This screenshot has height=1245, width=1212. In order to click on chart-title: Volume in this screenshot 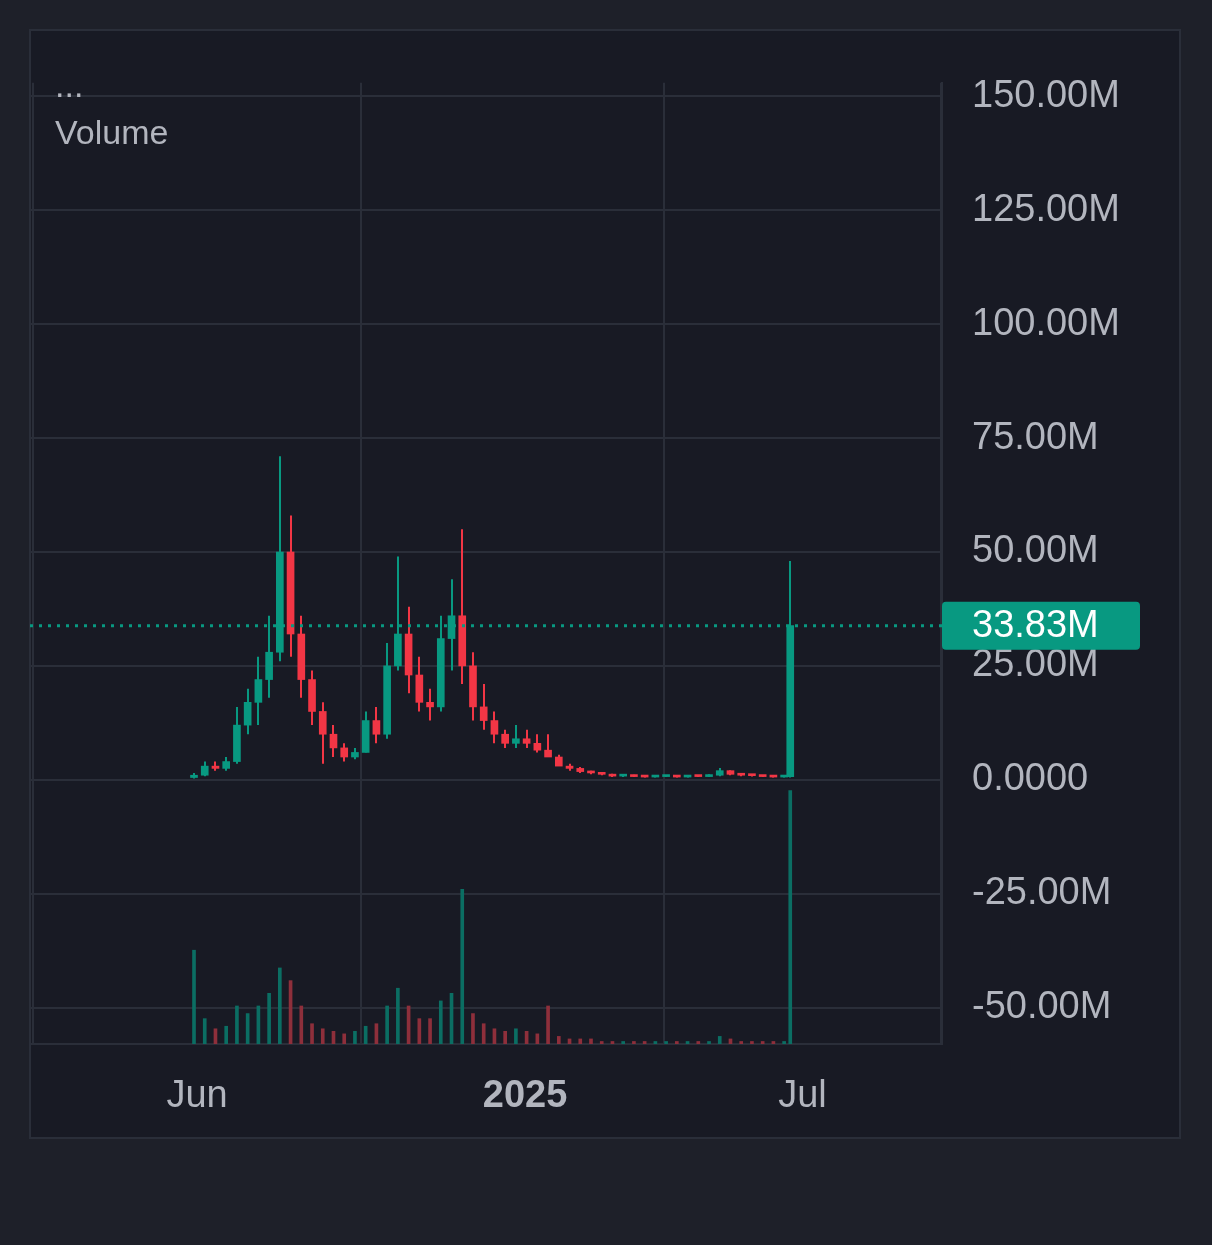, I will do `click(112, 132)`.